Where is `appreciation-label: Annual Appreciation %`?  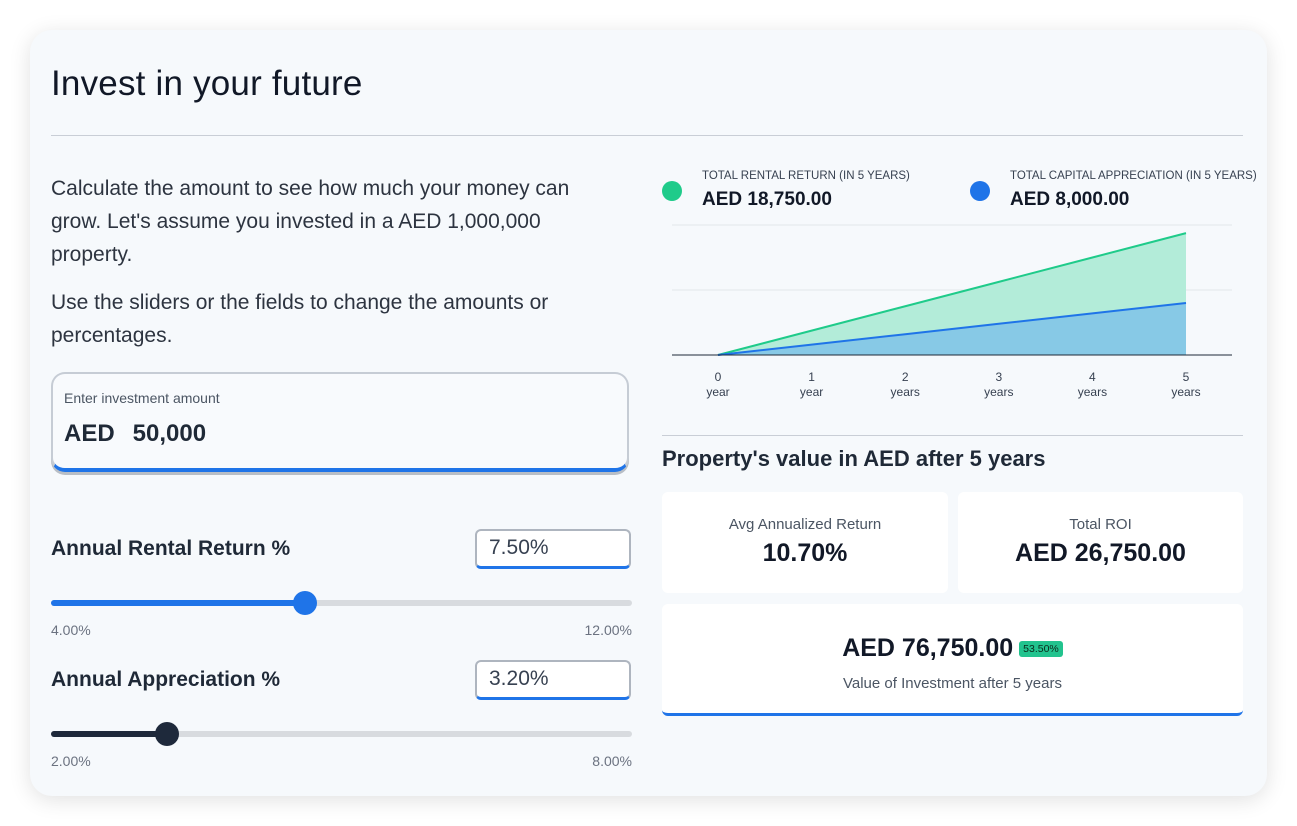
appreciation-label: Annual Appreciation % is located at coordinates (166, 679).